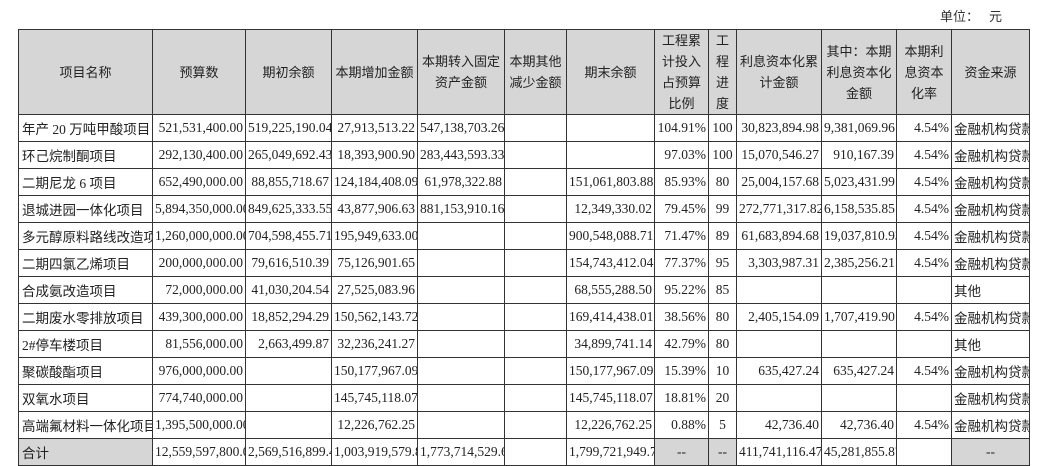 This screenshot has height=466, width=1052. I want to click on project-name-cell: 2#停车楼项目, so click(85, 344).